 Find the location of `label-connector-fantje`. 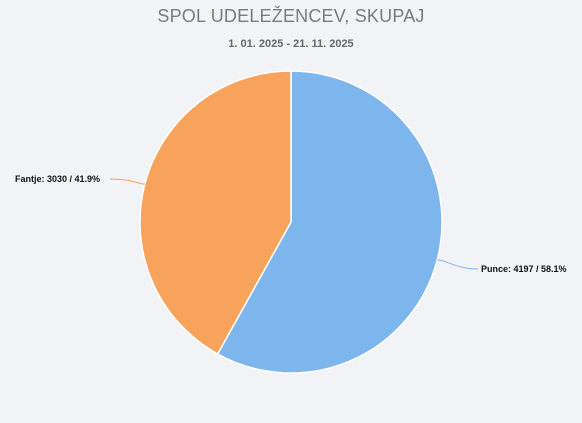

label-connector-fantje is located at coordinates (127, 181).